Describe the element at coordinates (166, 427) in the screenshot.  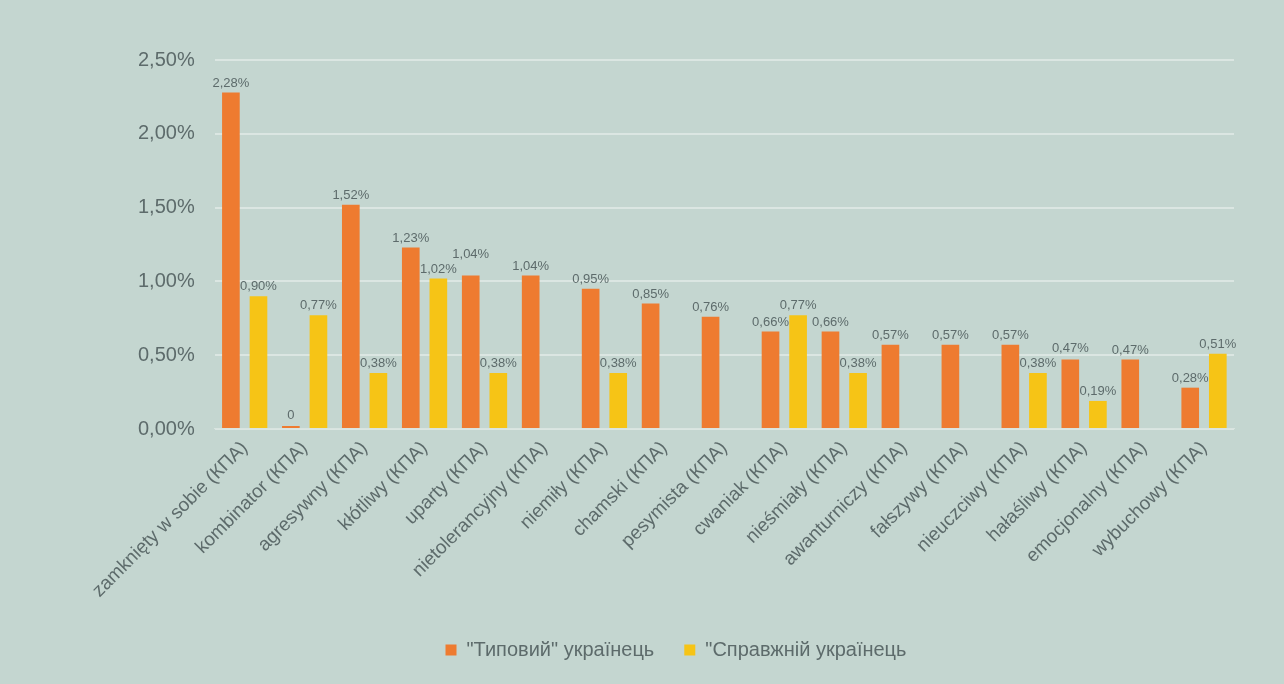
I see `y-tick-label: 0,00%` at that location.